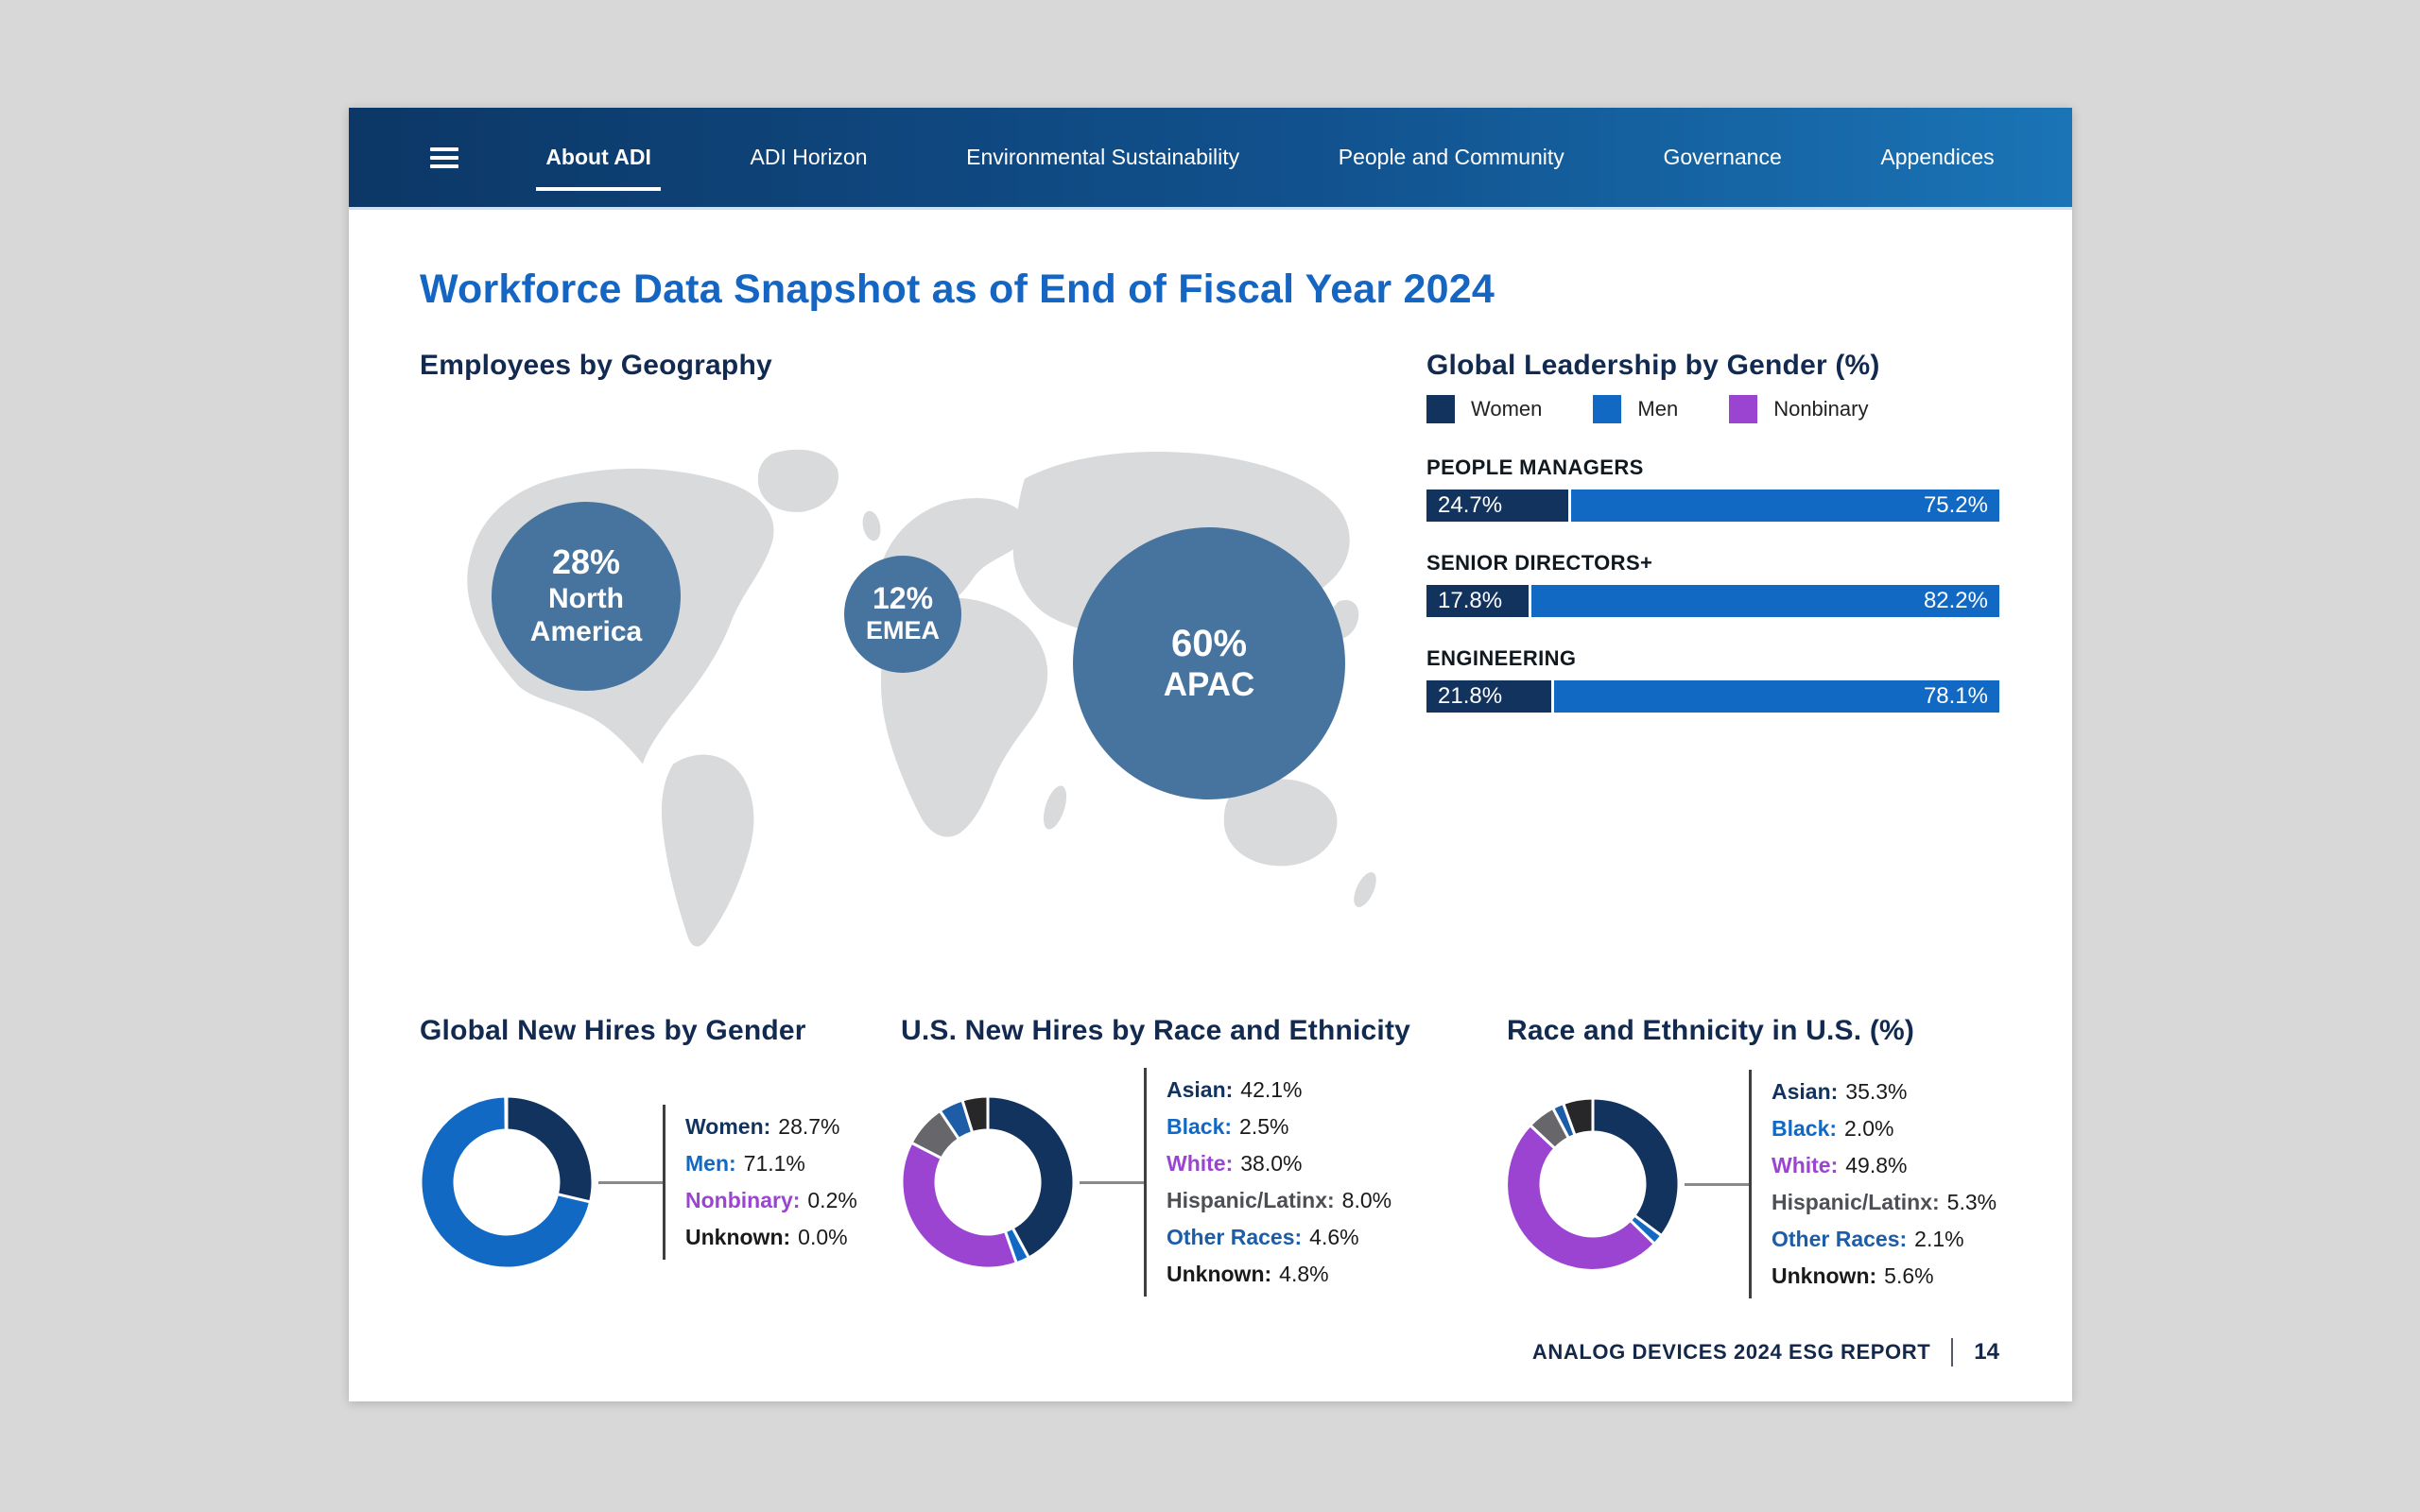  I want to click on geo-bubble-value: 28%, so click(586, 562).